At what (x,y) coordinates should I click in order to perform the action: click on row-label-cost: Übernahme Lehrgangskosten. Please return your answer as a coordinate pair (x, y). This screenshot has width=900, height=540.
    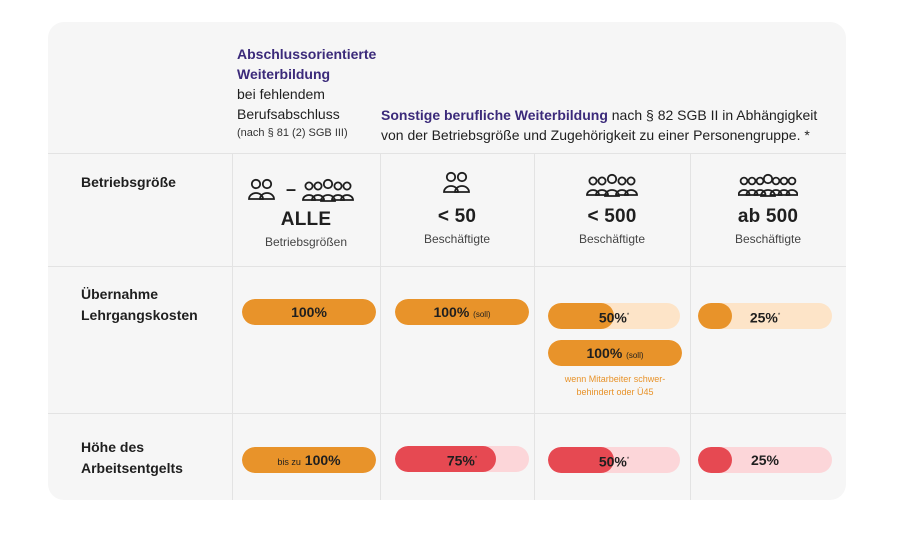
    Looking at the image, I should click on (139, 304).